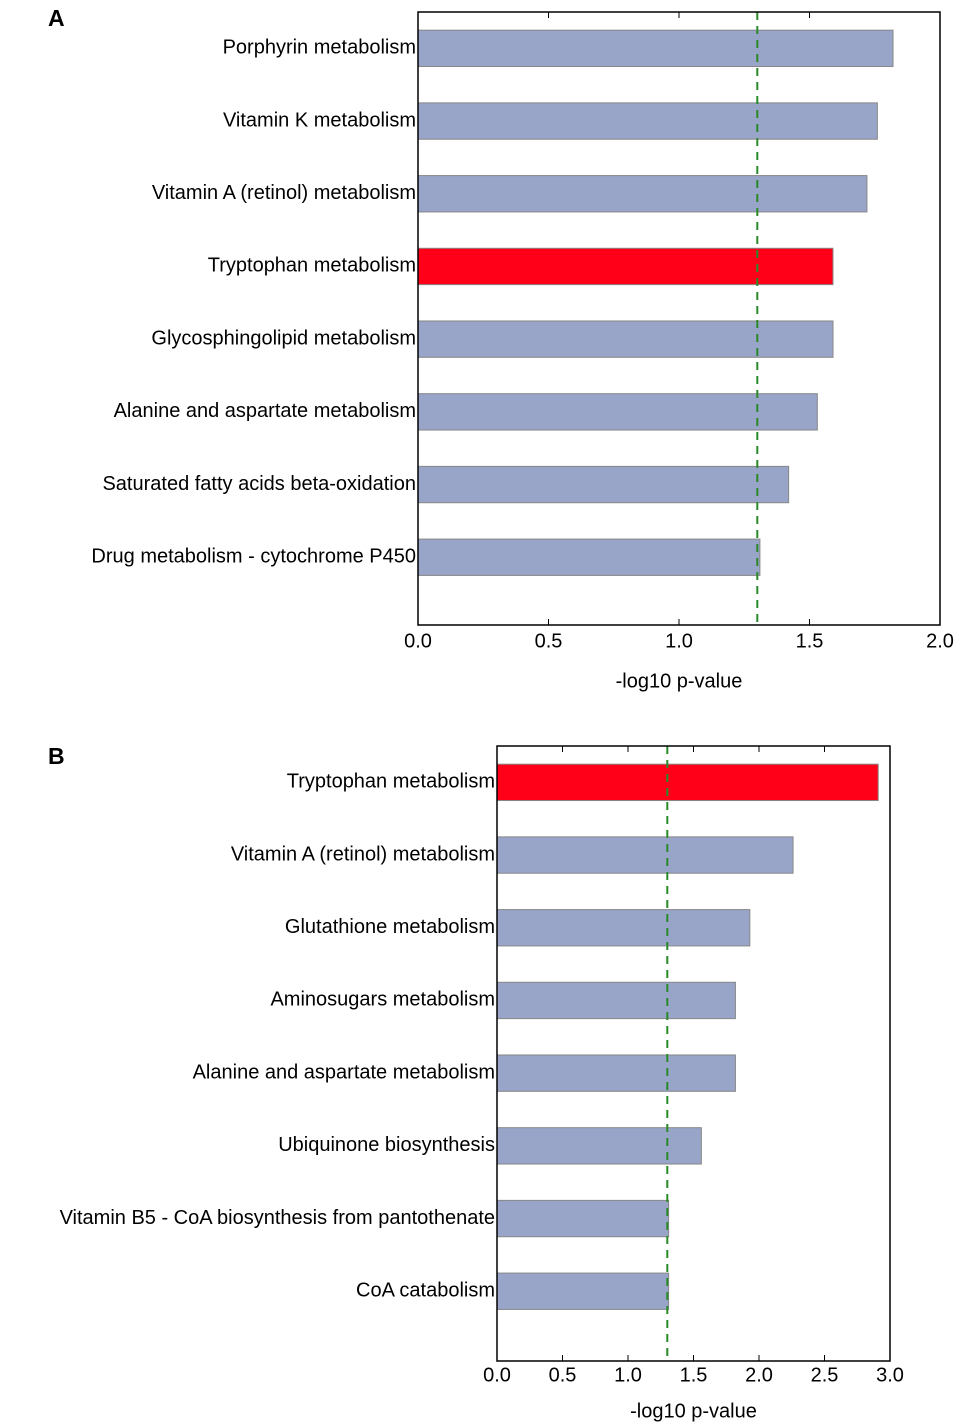 The height and width of the screenshot is (1424, 967). I want to click on x-tick-label: 2.5, so click(825, 1375).